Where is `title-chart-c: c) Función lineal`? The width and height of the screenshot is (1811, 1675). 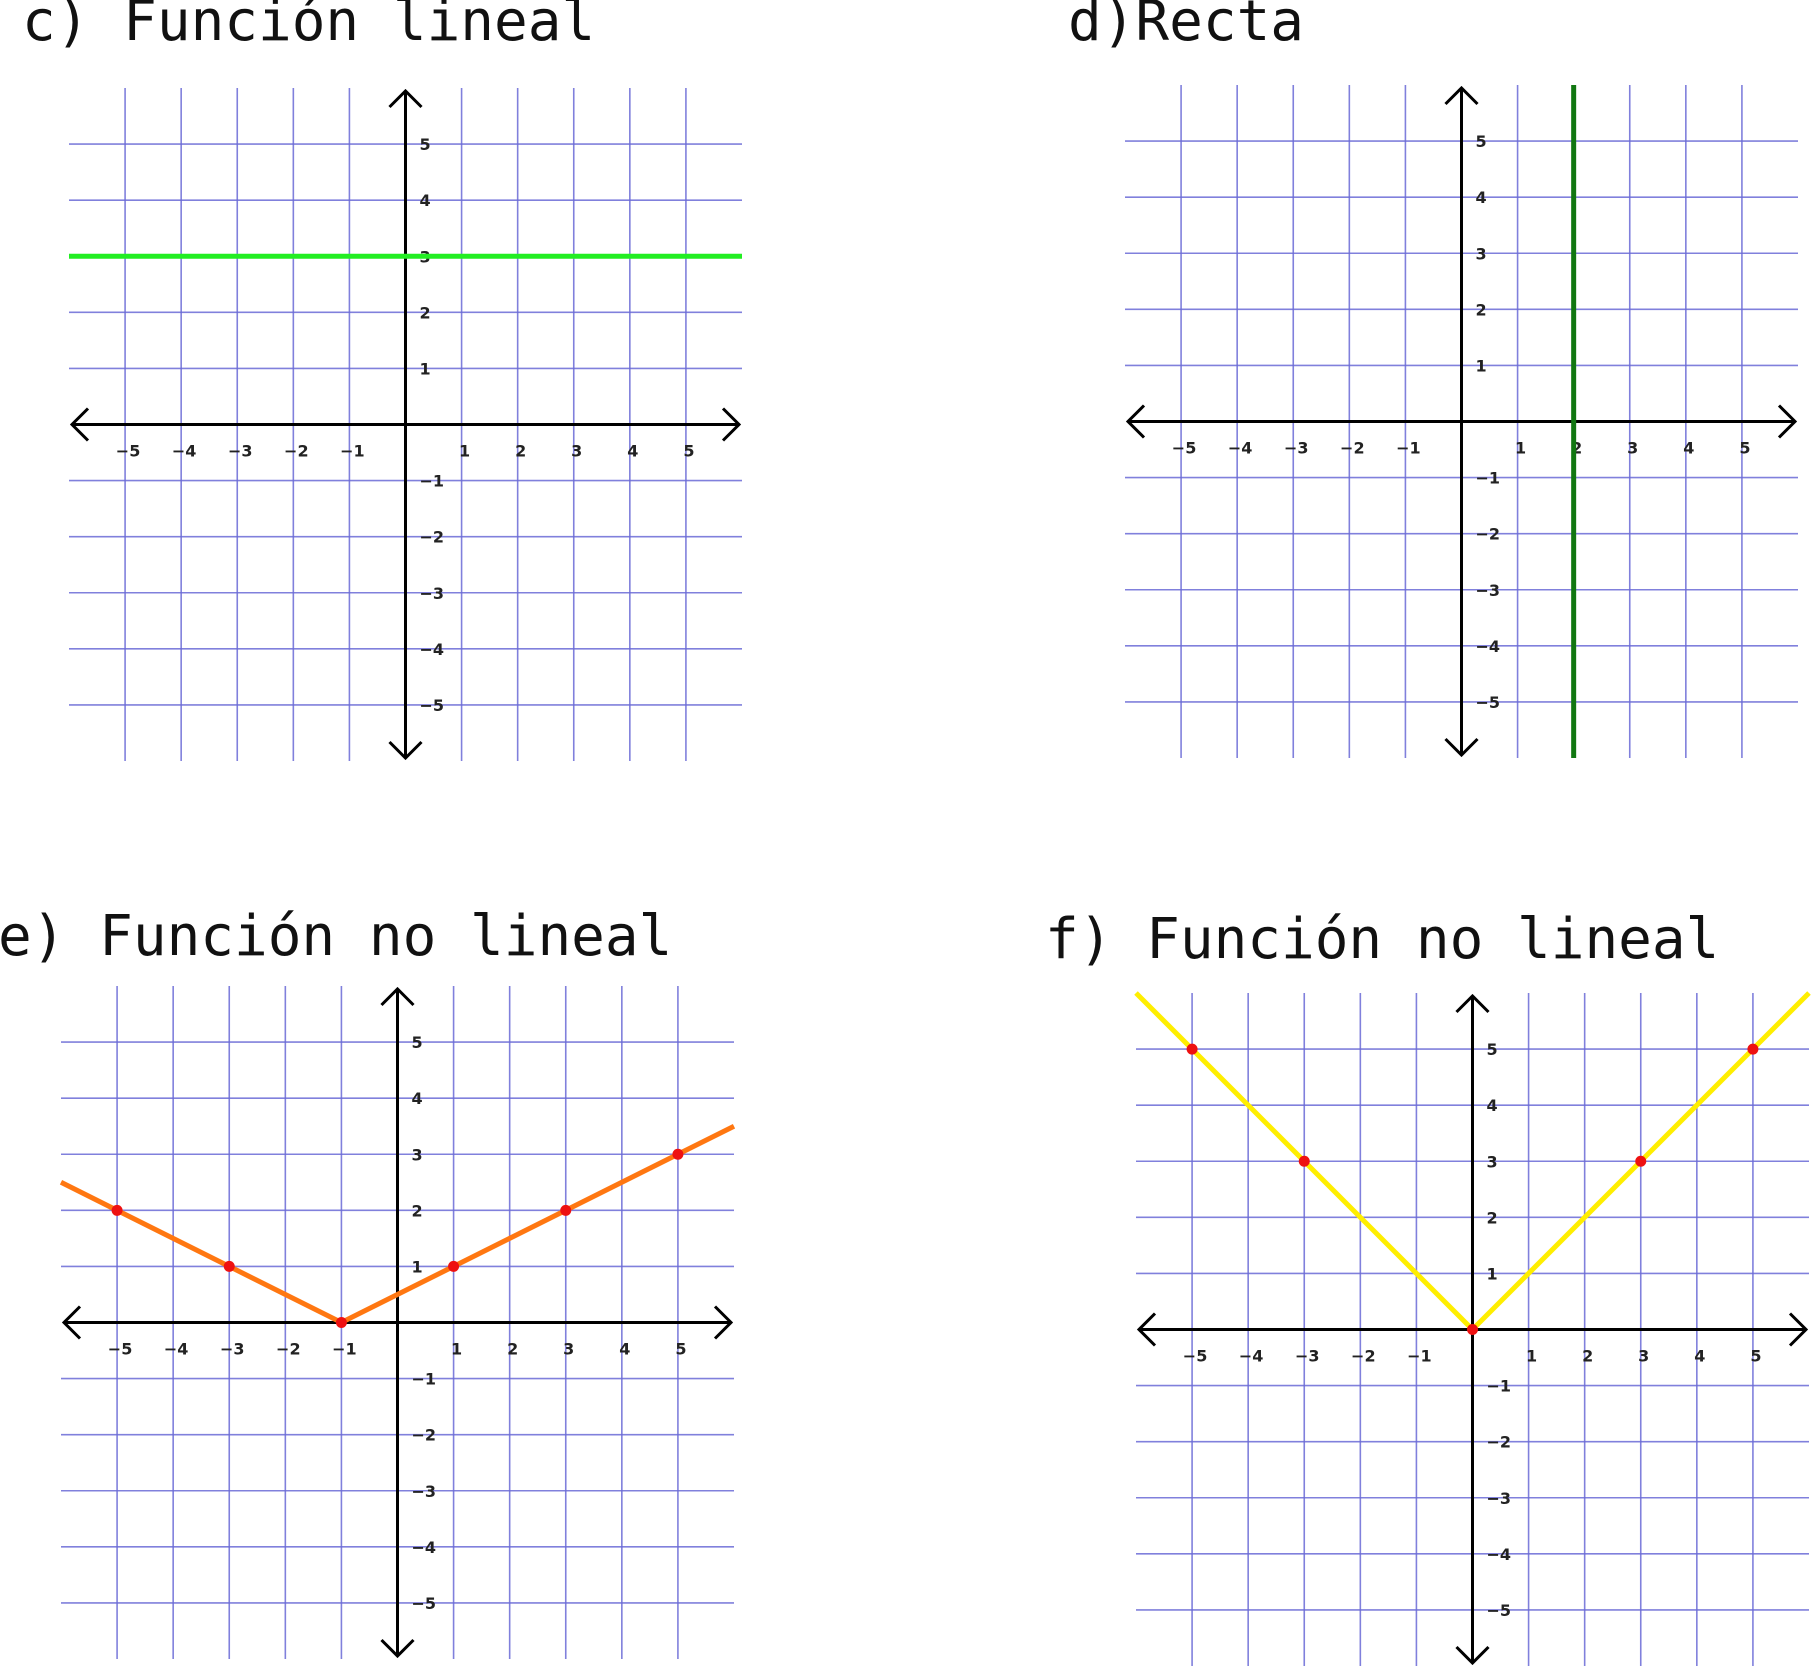
title-chart-c: c) Función lineal is located at coordinates (309, 27).